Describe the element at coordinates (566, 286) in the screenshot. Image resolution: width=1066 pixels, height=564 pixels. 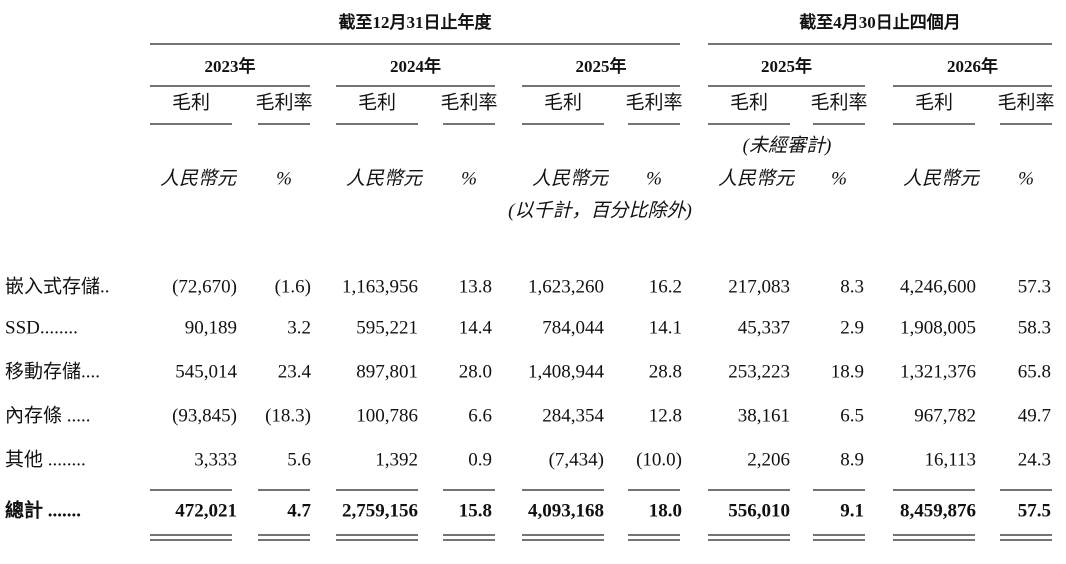
I see `cell: 1,623,260` at that location.